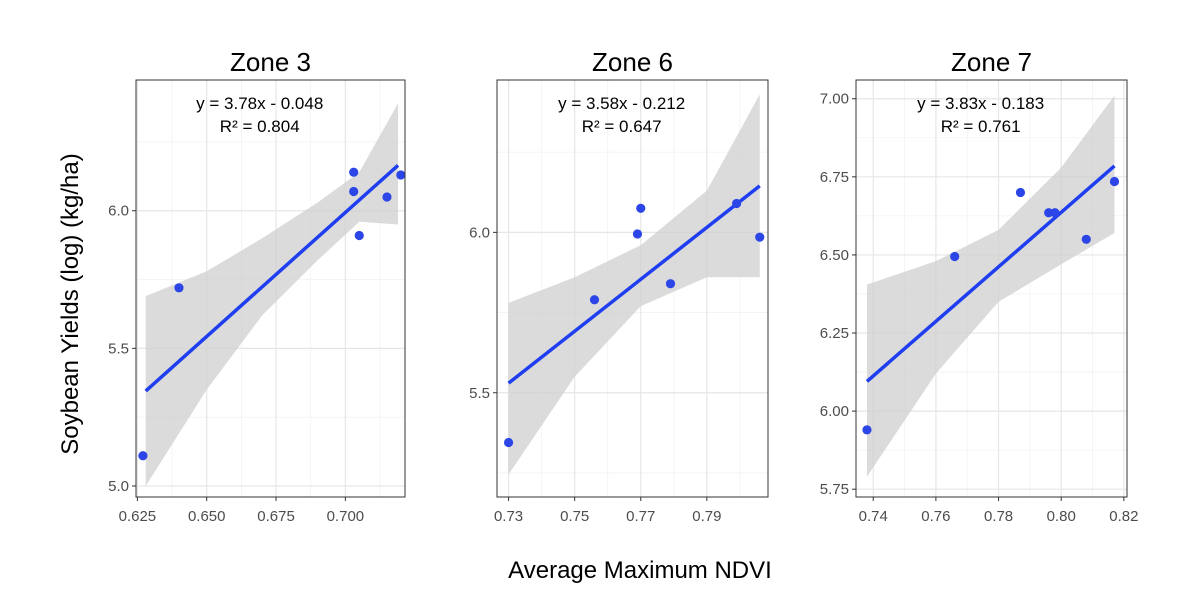  I want to click on x-tick-label: 0.650, so click(207, 516).